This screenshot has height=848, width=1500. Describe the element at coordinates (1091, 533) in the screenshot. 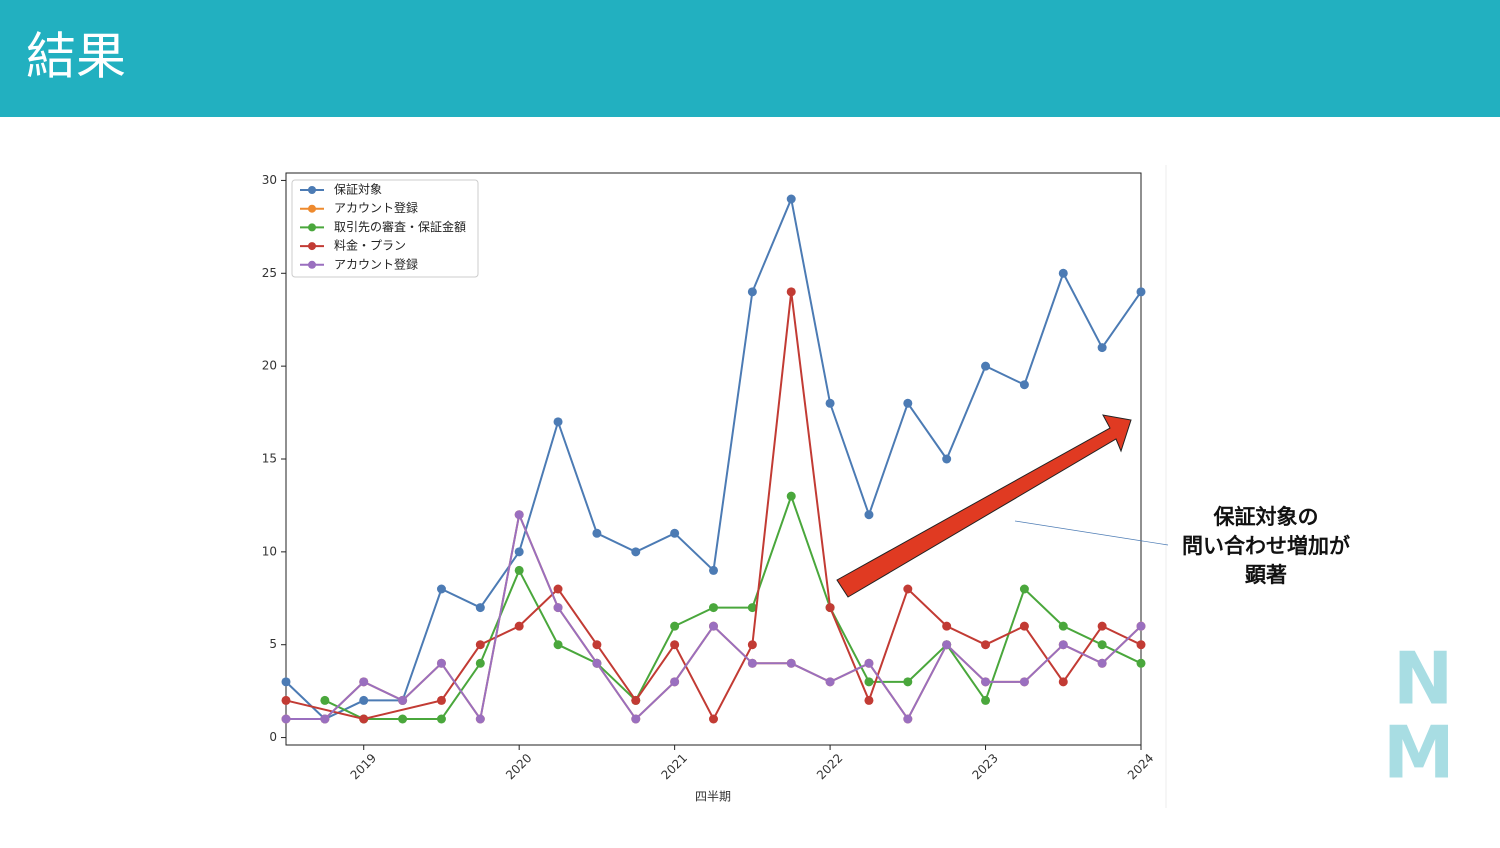

I see `annotation-pointer` at that location.